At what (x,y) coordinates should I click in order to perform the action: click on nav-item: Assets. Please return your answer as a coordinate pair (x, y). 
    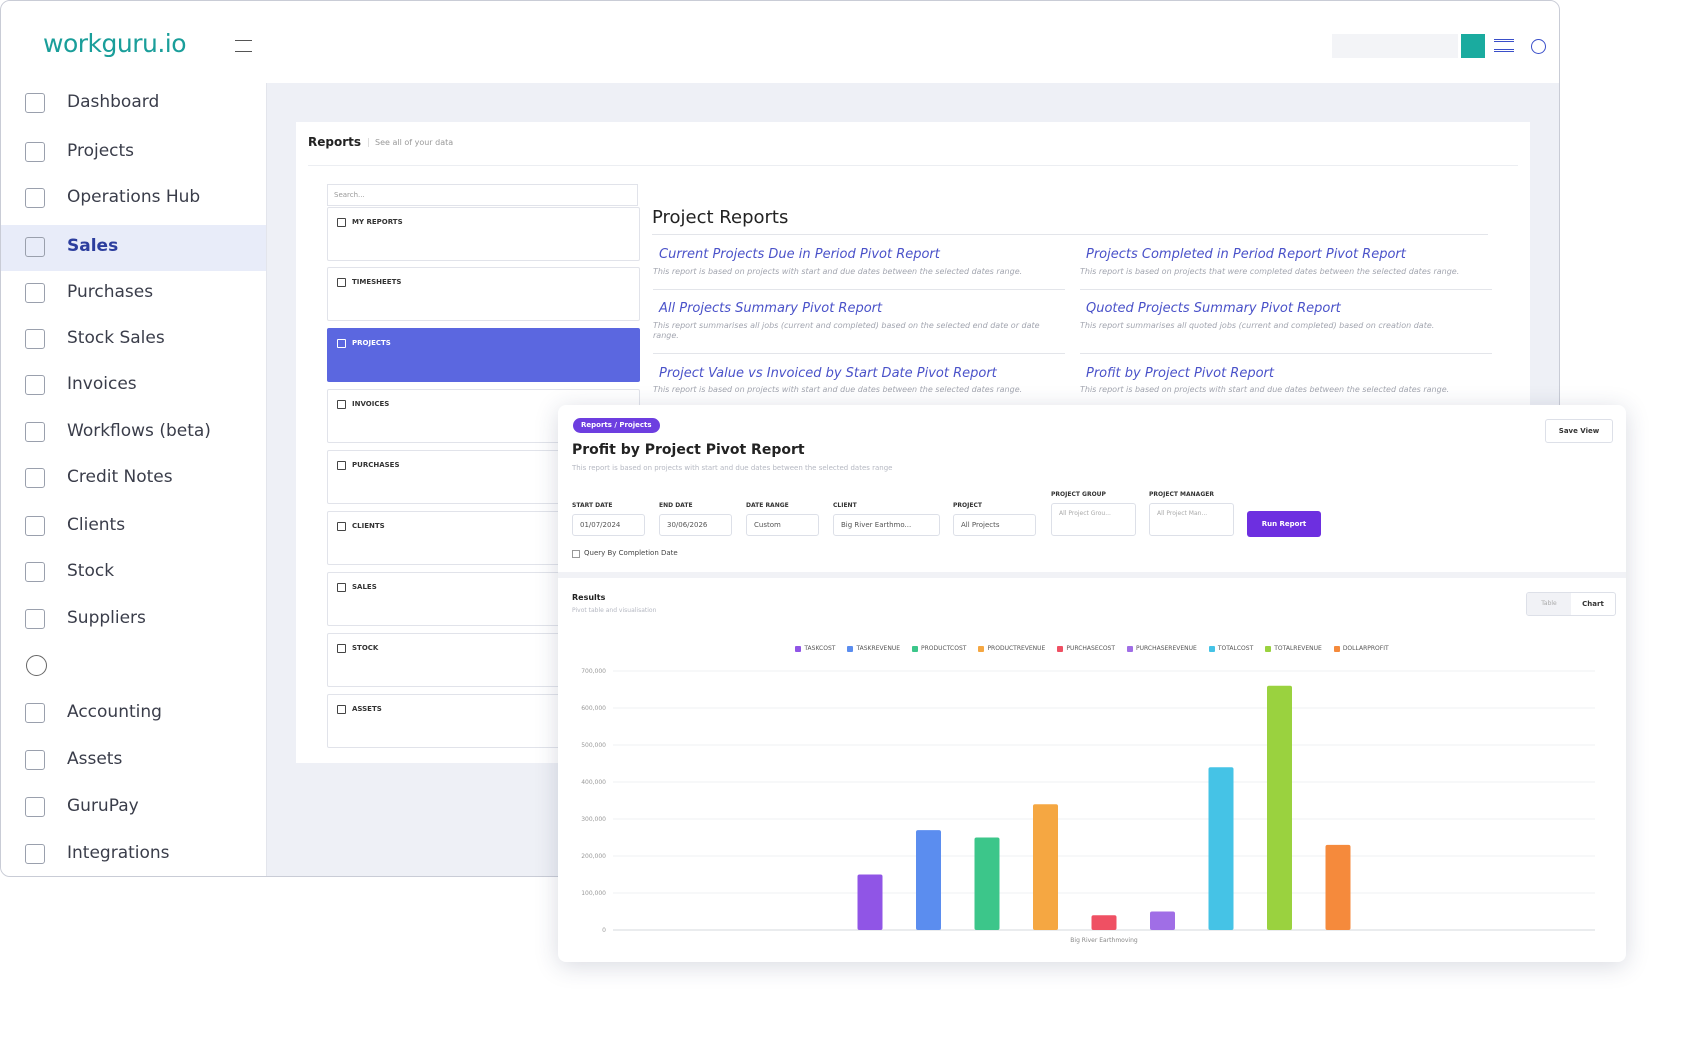
    Looking at the image, I should click on (95, 759).